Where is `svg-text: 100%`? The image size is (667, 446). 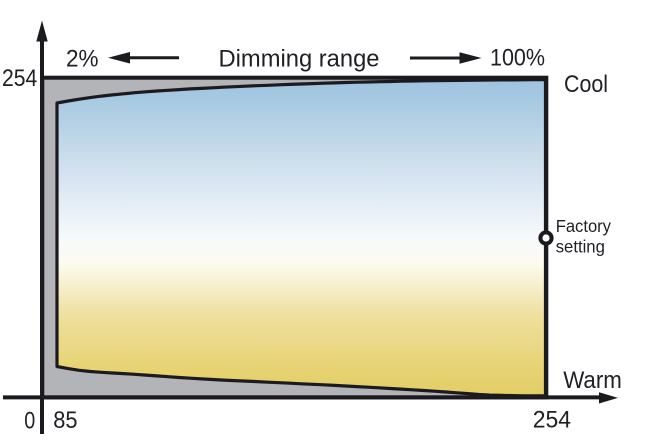
svg-text: 100% is located at coordinates (517, 58).